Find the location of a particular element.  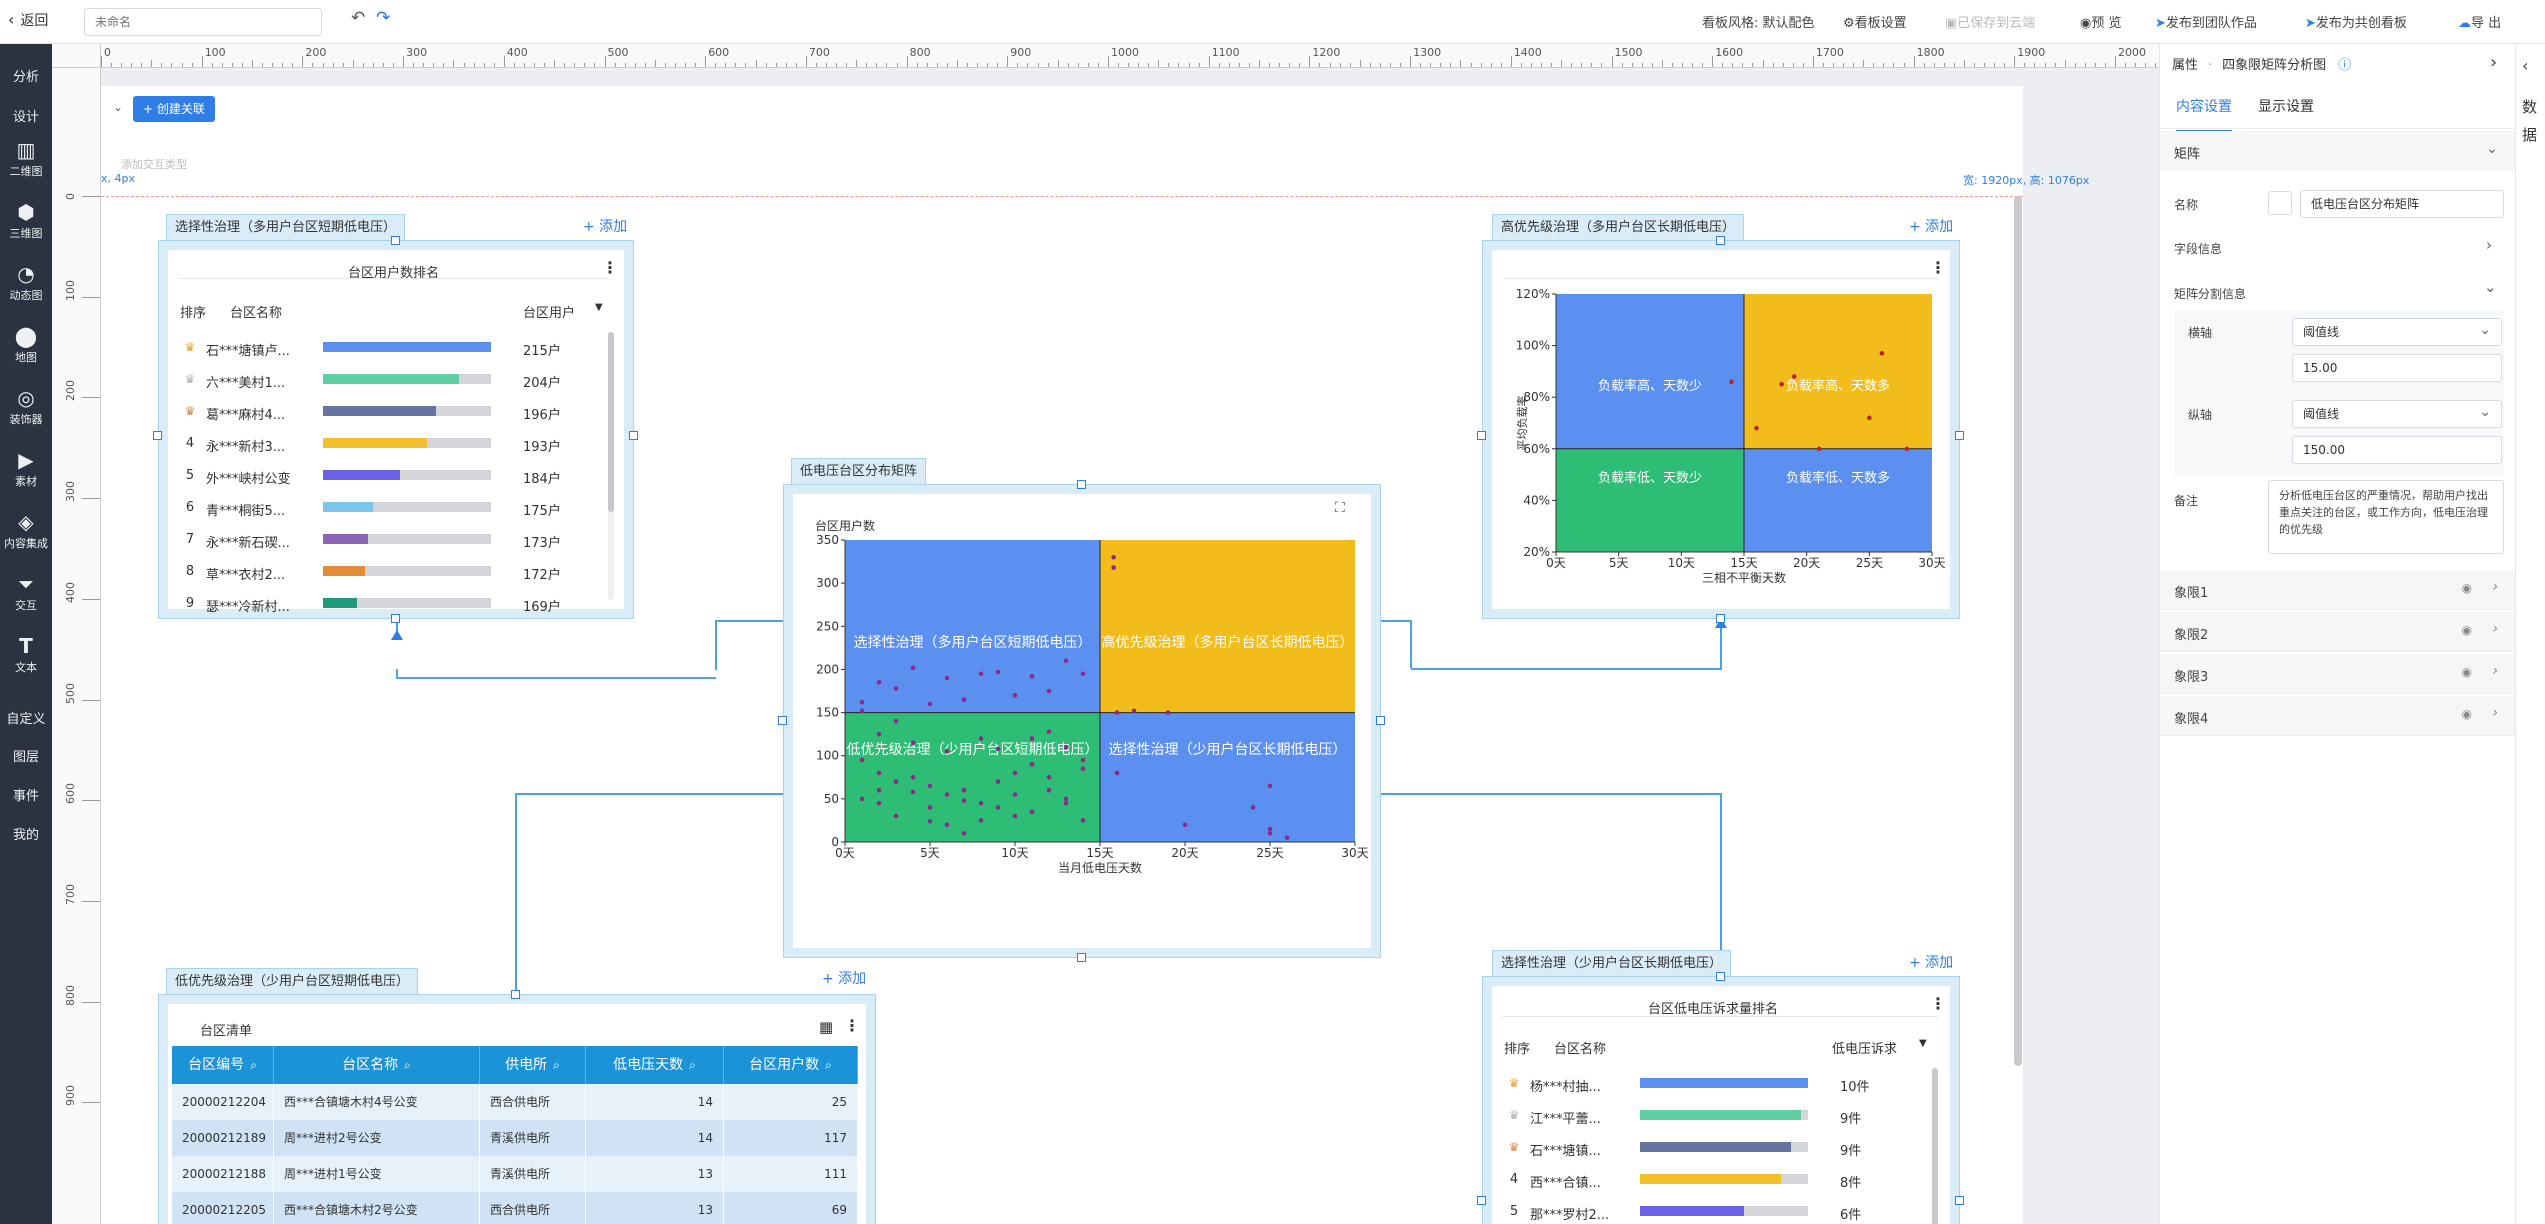

nav-design: 设计 is located at coordinates (25, 117).